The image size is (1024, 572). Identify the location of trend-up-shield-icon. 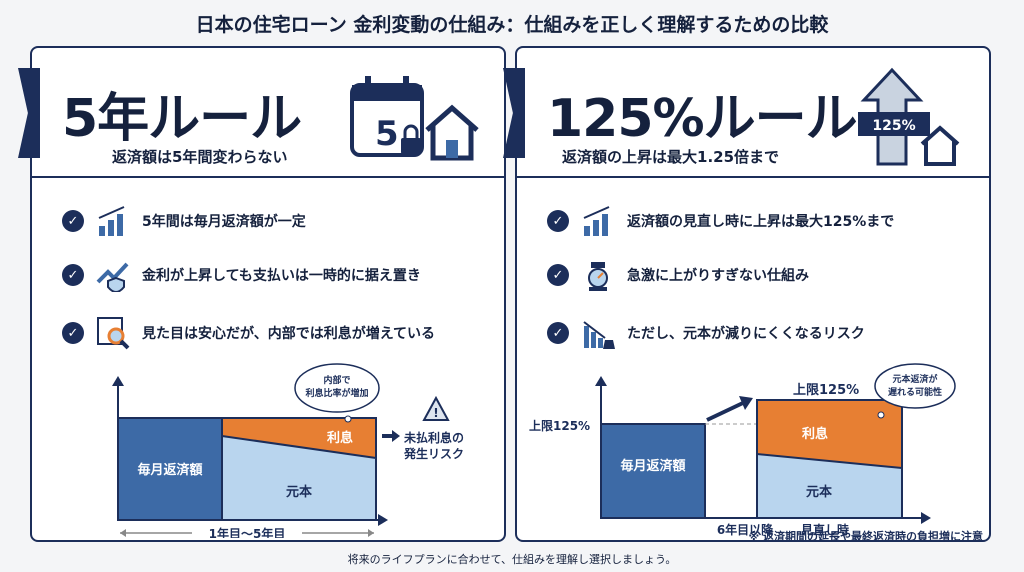
(112, 277).